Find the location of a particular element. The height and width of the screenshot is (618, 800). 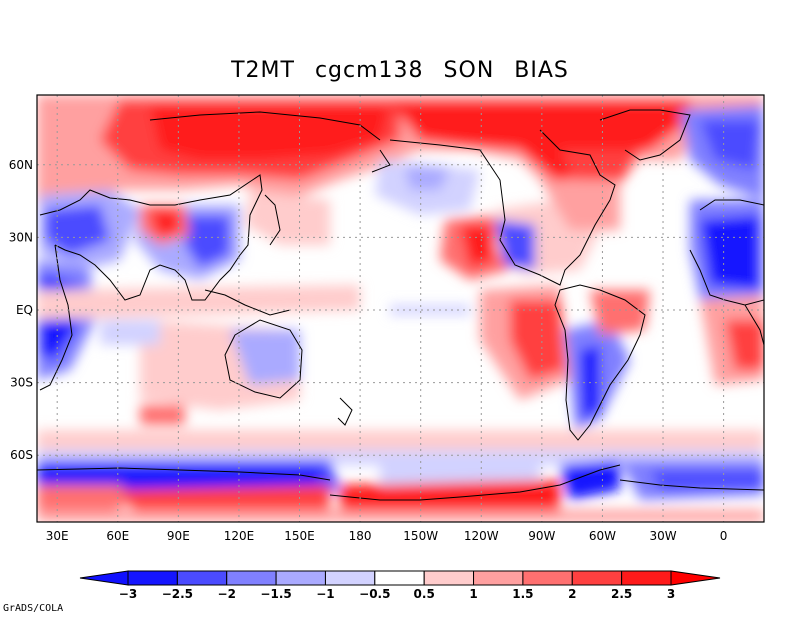

lon-label: 150W is located at coordinates (420, 536).